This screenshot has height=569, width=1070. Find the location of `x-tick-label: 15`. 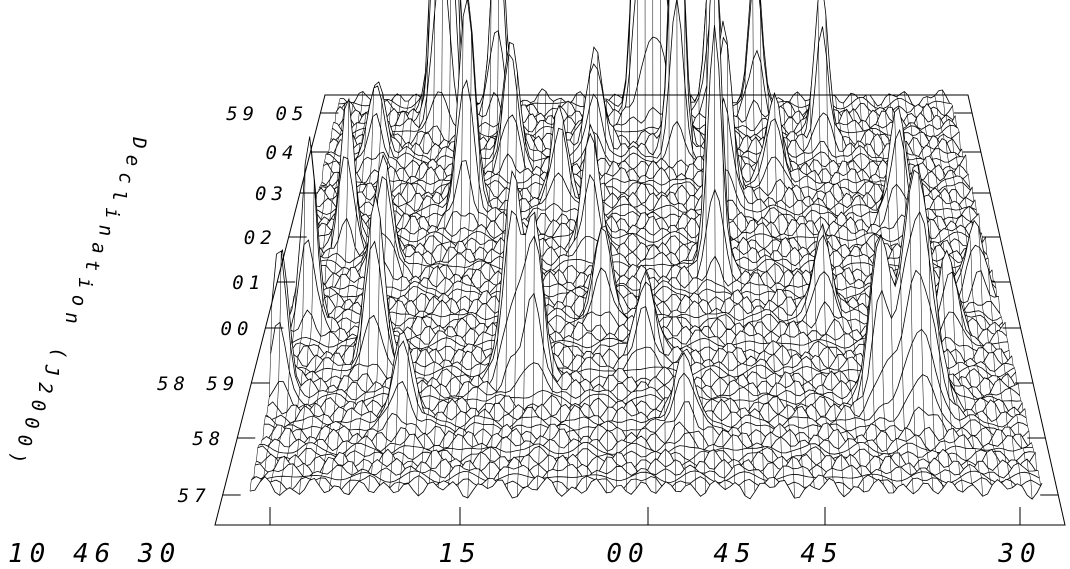

x-tick-label: 15 is located at coordinates (459, 554).